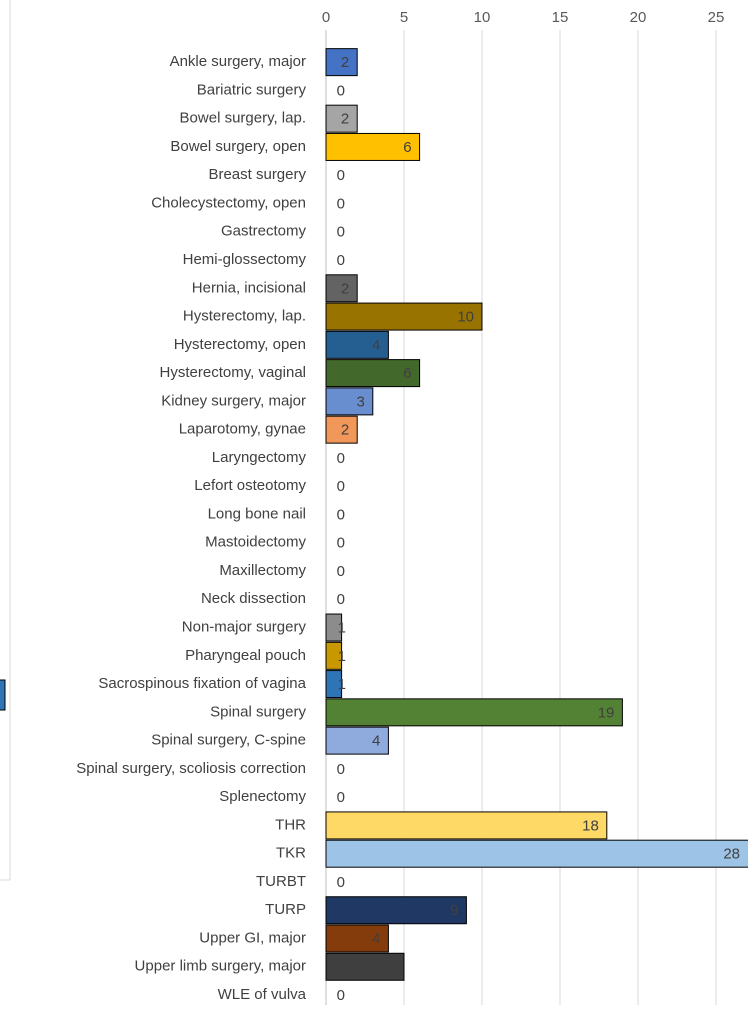  I want to click on data-label: 9, so click(454, 910).